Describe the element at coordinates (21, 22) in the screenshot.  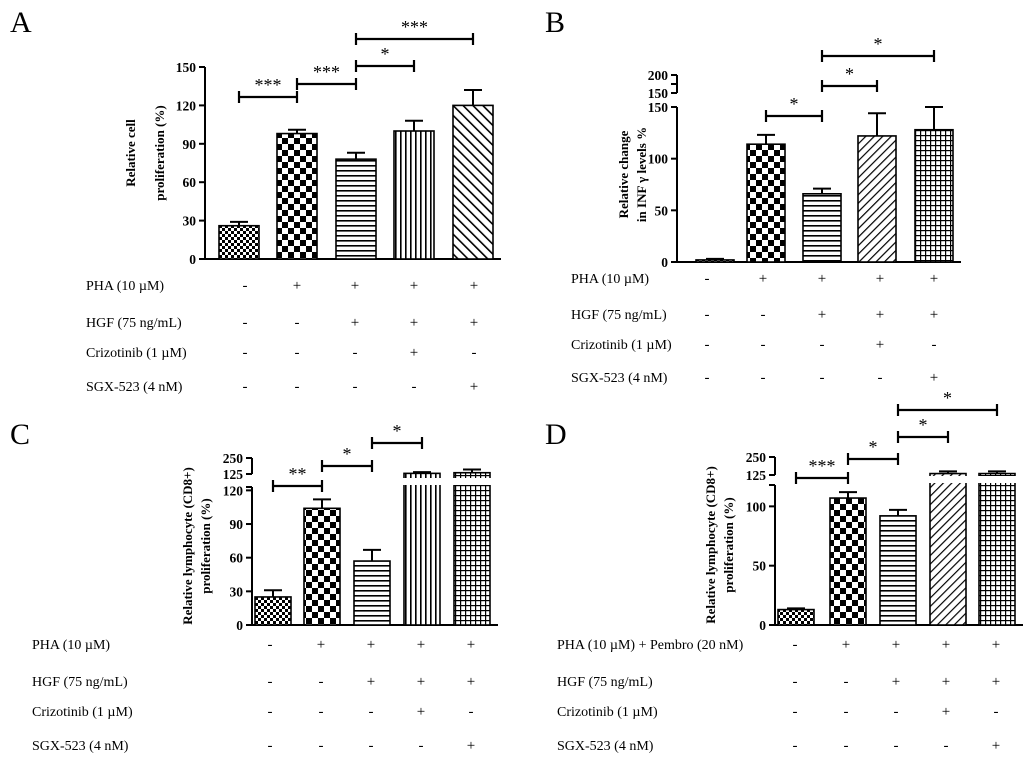
I see `panel-letter: A` at that location.